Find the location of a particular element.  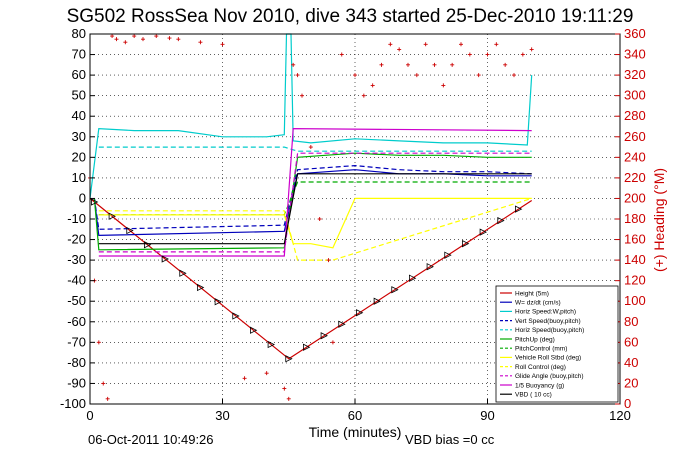

footer-vbd-bias: VBD bias =0 cc is located at coordinates (450, 439).